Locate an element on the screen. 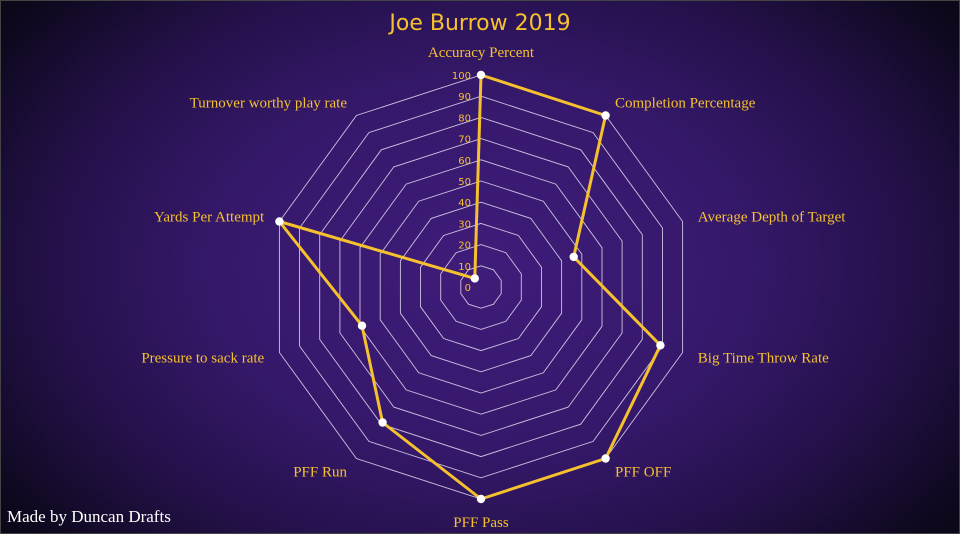  tick-label: 80 is located at coordinates (464, 118).